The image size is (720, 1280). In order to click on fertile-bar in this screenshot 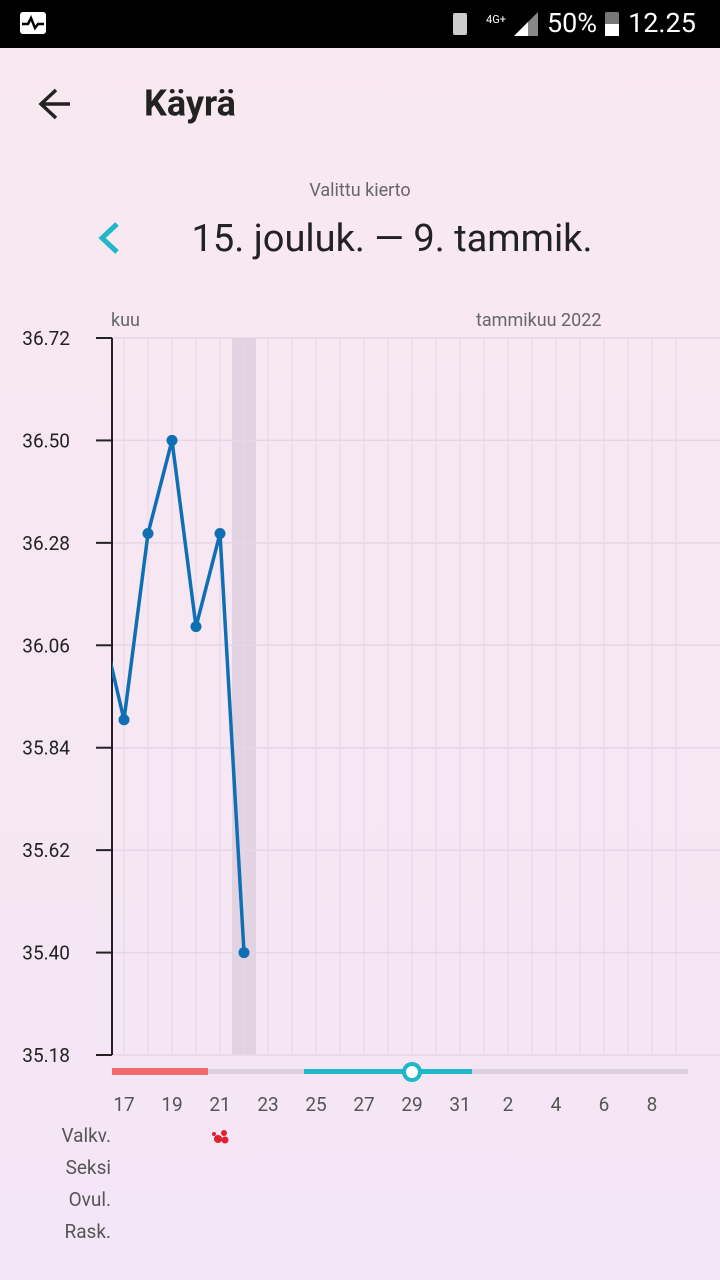, I will do `click(388, 1071)`.